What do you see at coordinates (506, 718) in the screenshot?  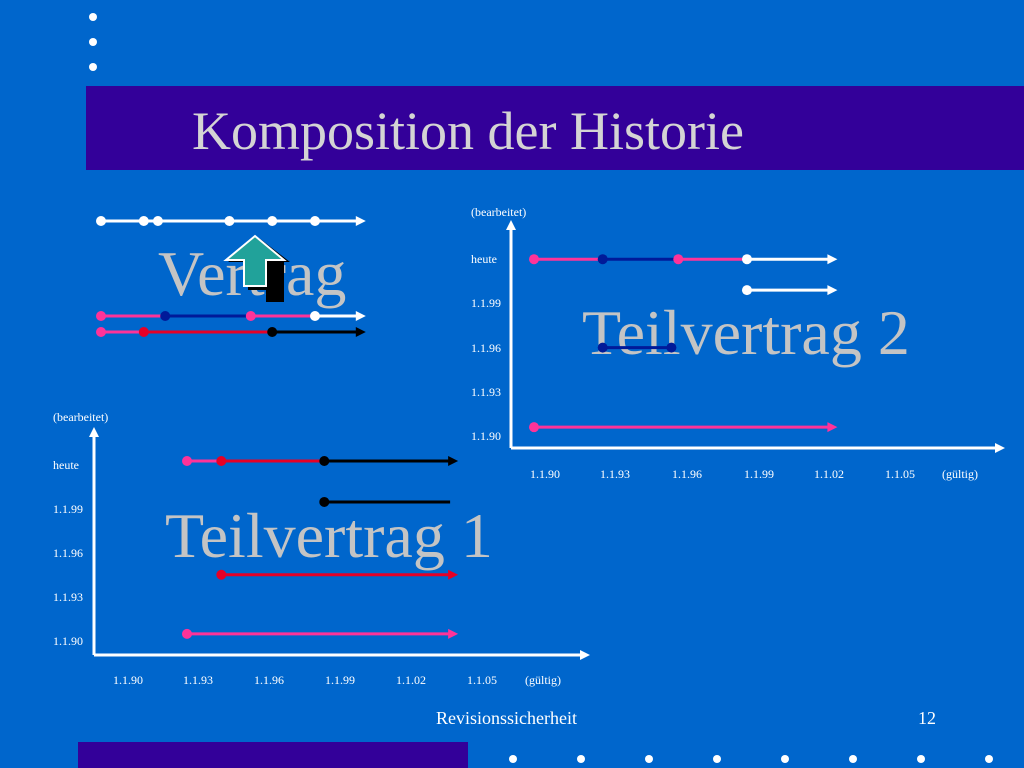 I see `footer-label: Revisionssicherheit` at bounding box center [506, 718].